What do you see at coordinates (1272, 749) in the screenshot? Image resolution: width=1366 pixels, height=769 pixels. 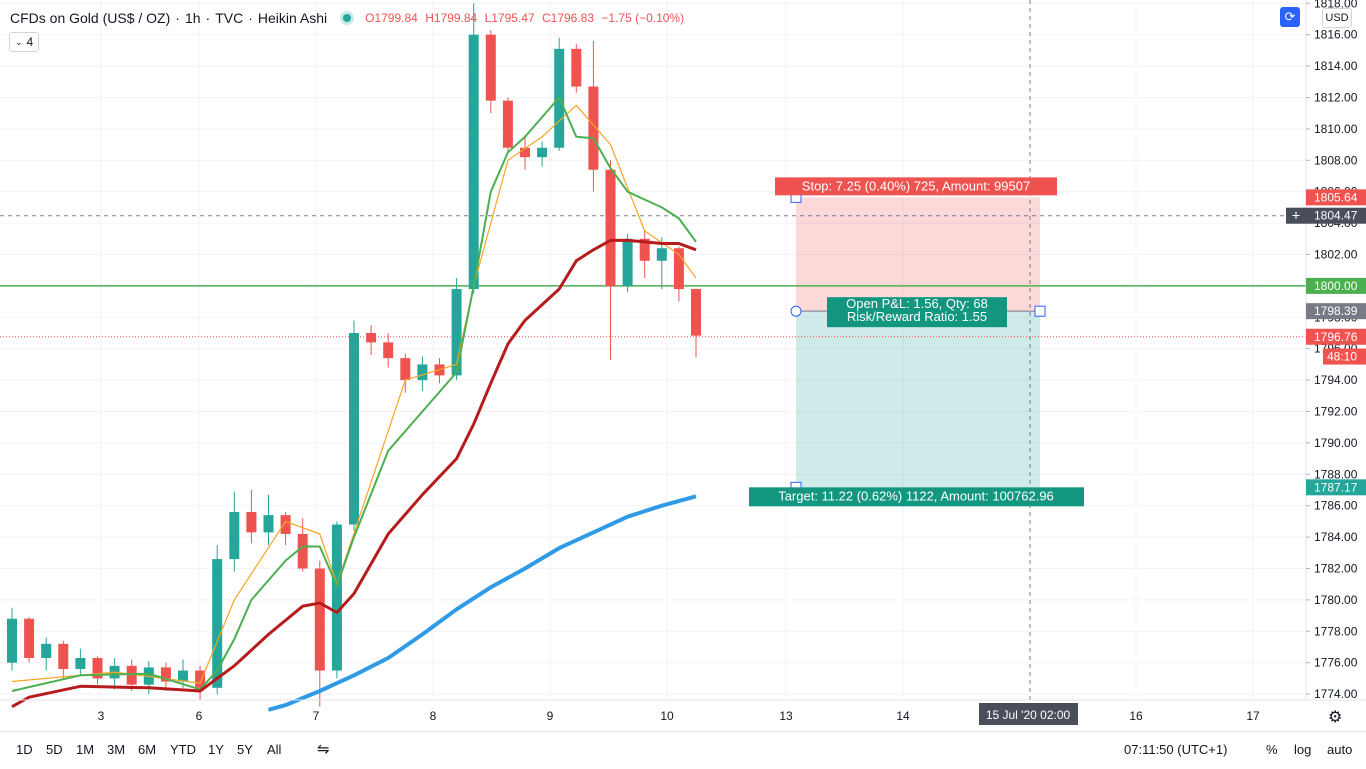 I see `percent-toggle: %` at bounding box center [1272, 749].